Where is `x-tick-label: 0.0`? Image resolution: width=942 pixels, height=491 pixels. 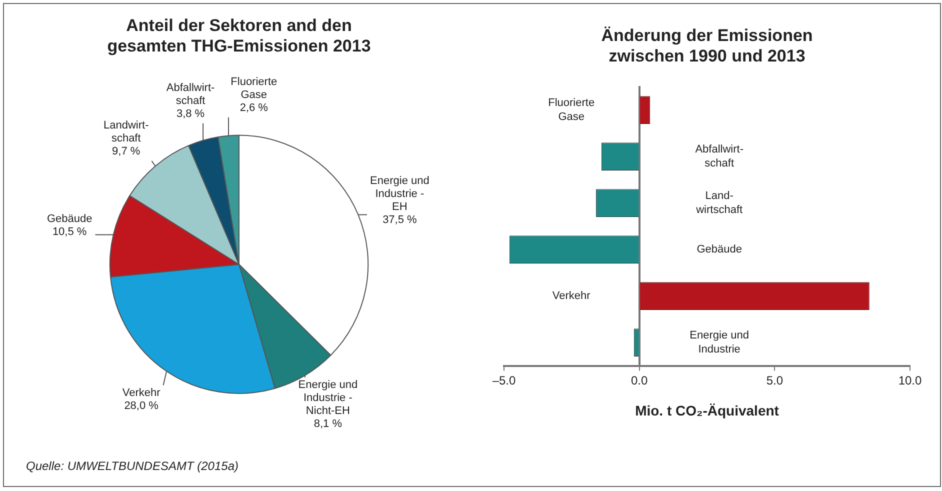 x-tick-label: 0.0 is located at coordinates (639, 380).